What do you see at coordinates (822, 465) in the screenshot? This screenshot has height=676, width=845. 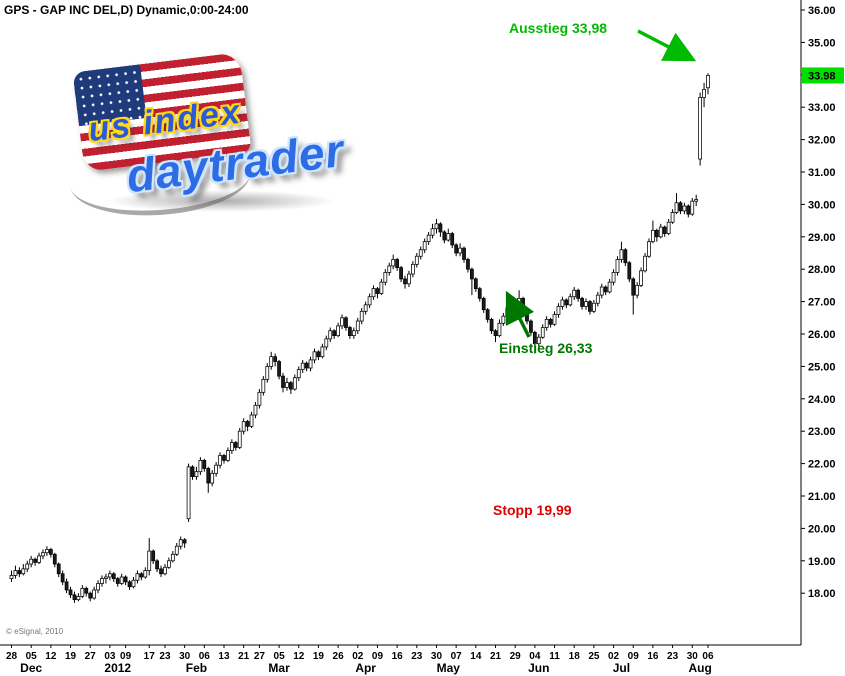 I see `svg-text: 22.00` at bounding box center [822, 465].